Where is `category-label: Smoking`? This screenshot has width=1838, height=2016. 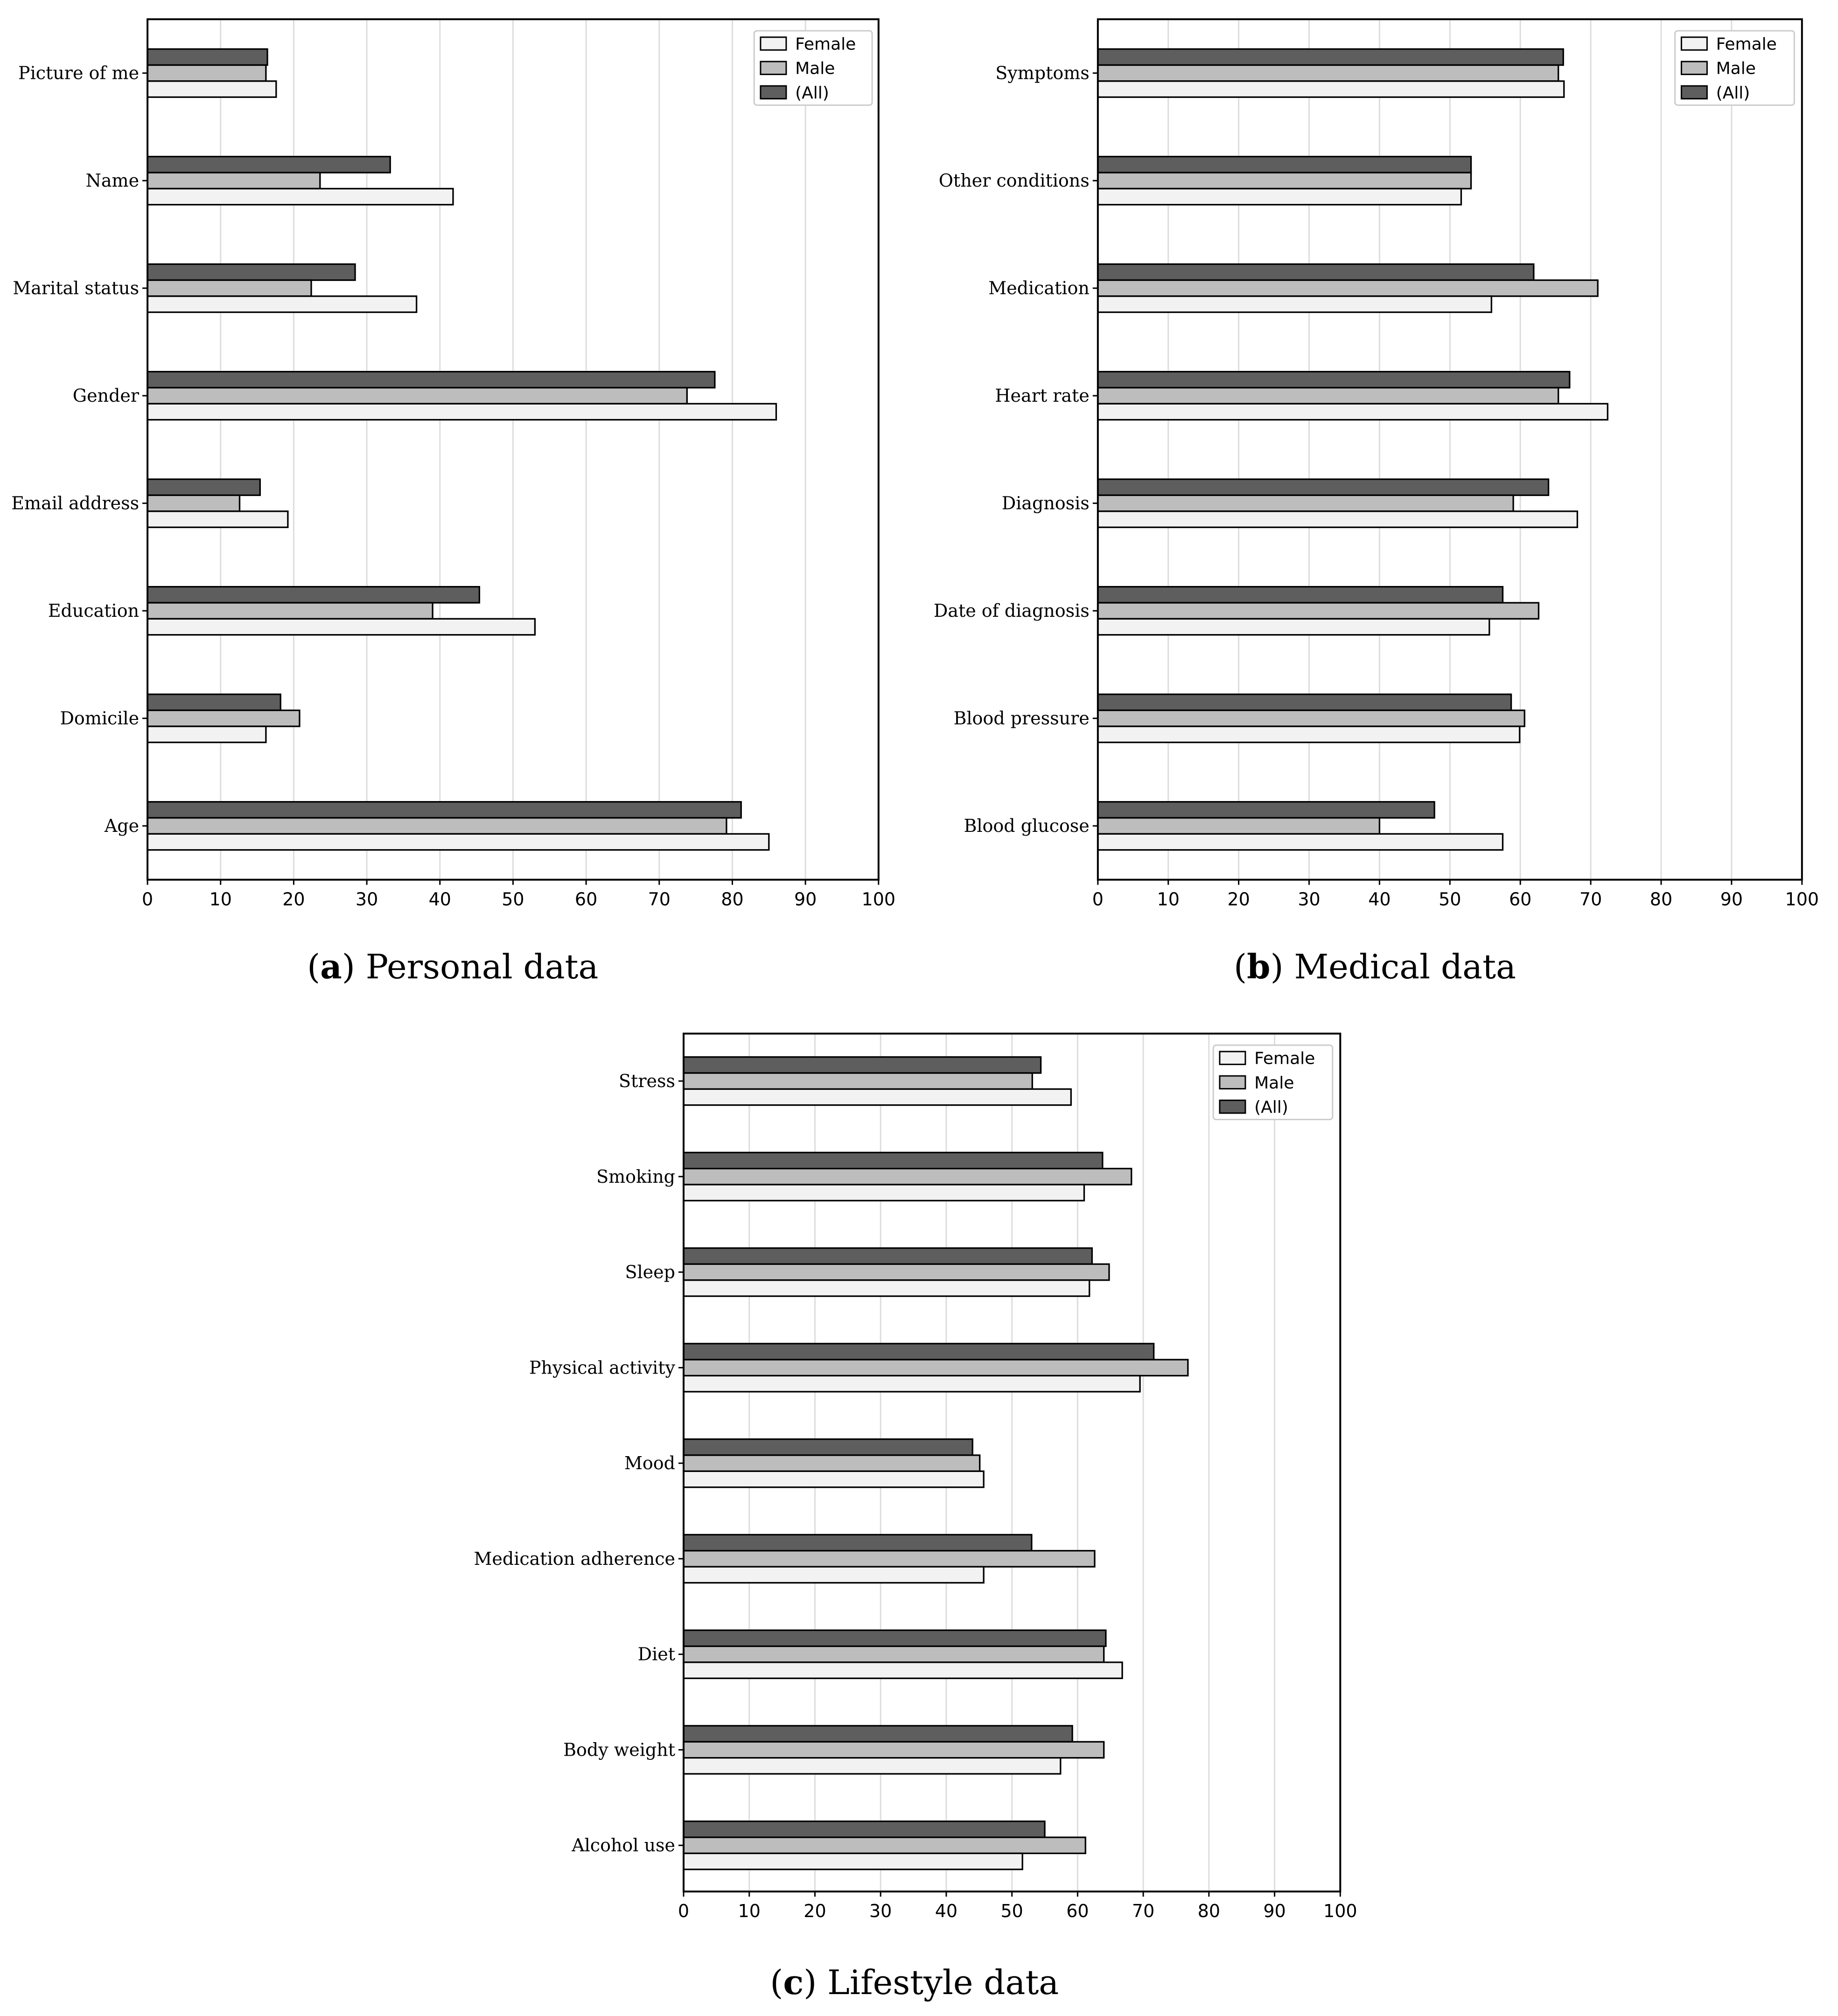
category-label: Smoking is located at coordinates (635, 1176).